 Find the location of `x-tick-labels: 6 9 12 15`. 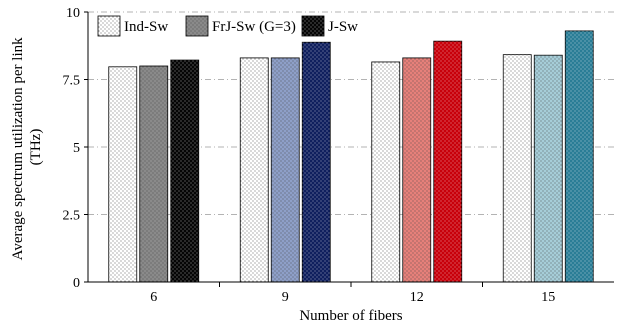

x-tick-labels: 6 9 12 15 is located at coordinates (352, 293).